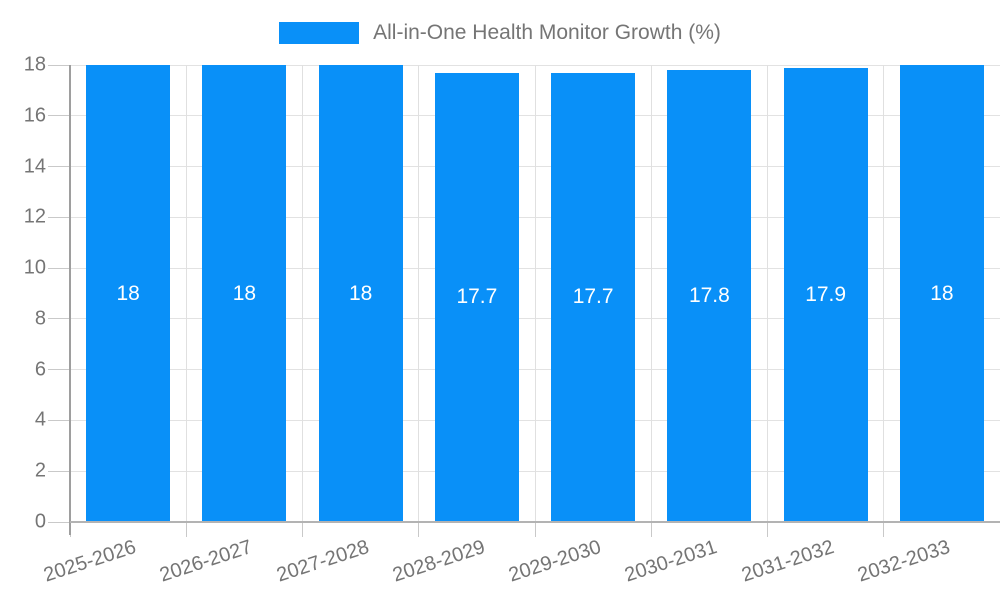 The image size is (1000, 600). I want to click on legend-label: All-in-One Health Monitor Growth (%), so click(547, 32).